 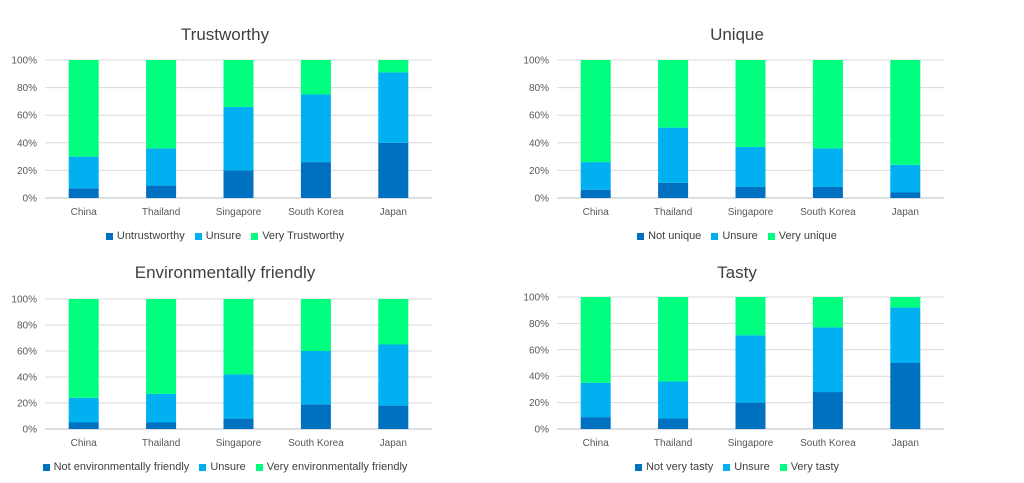 What do you see at coordinates (802, 236) in the screenshot?
I see `legend-item: Very unique` at bounding box center [802, 236].